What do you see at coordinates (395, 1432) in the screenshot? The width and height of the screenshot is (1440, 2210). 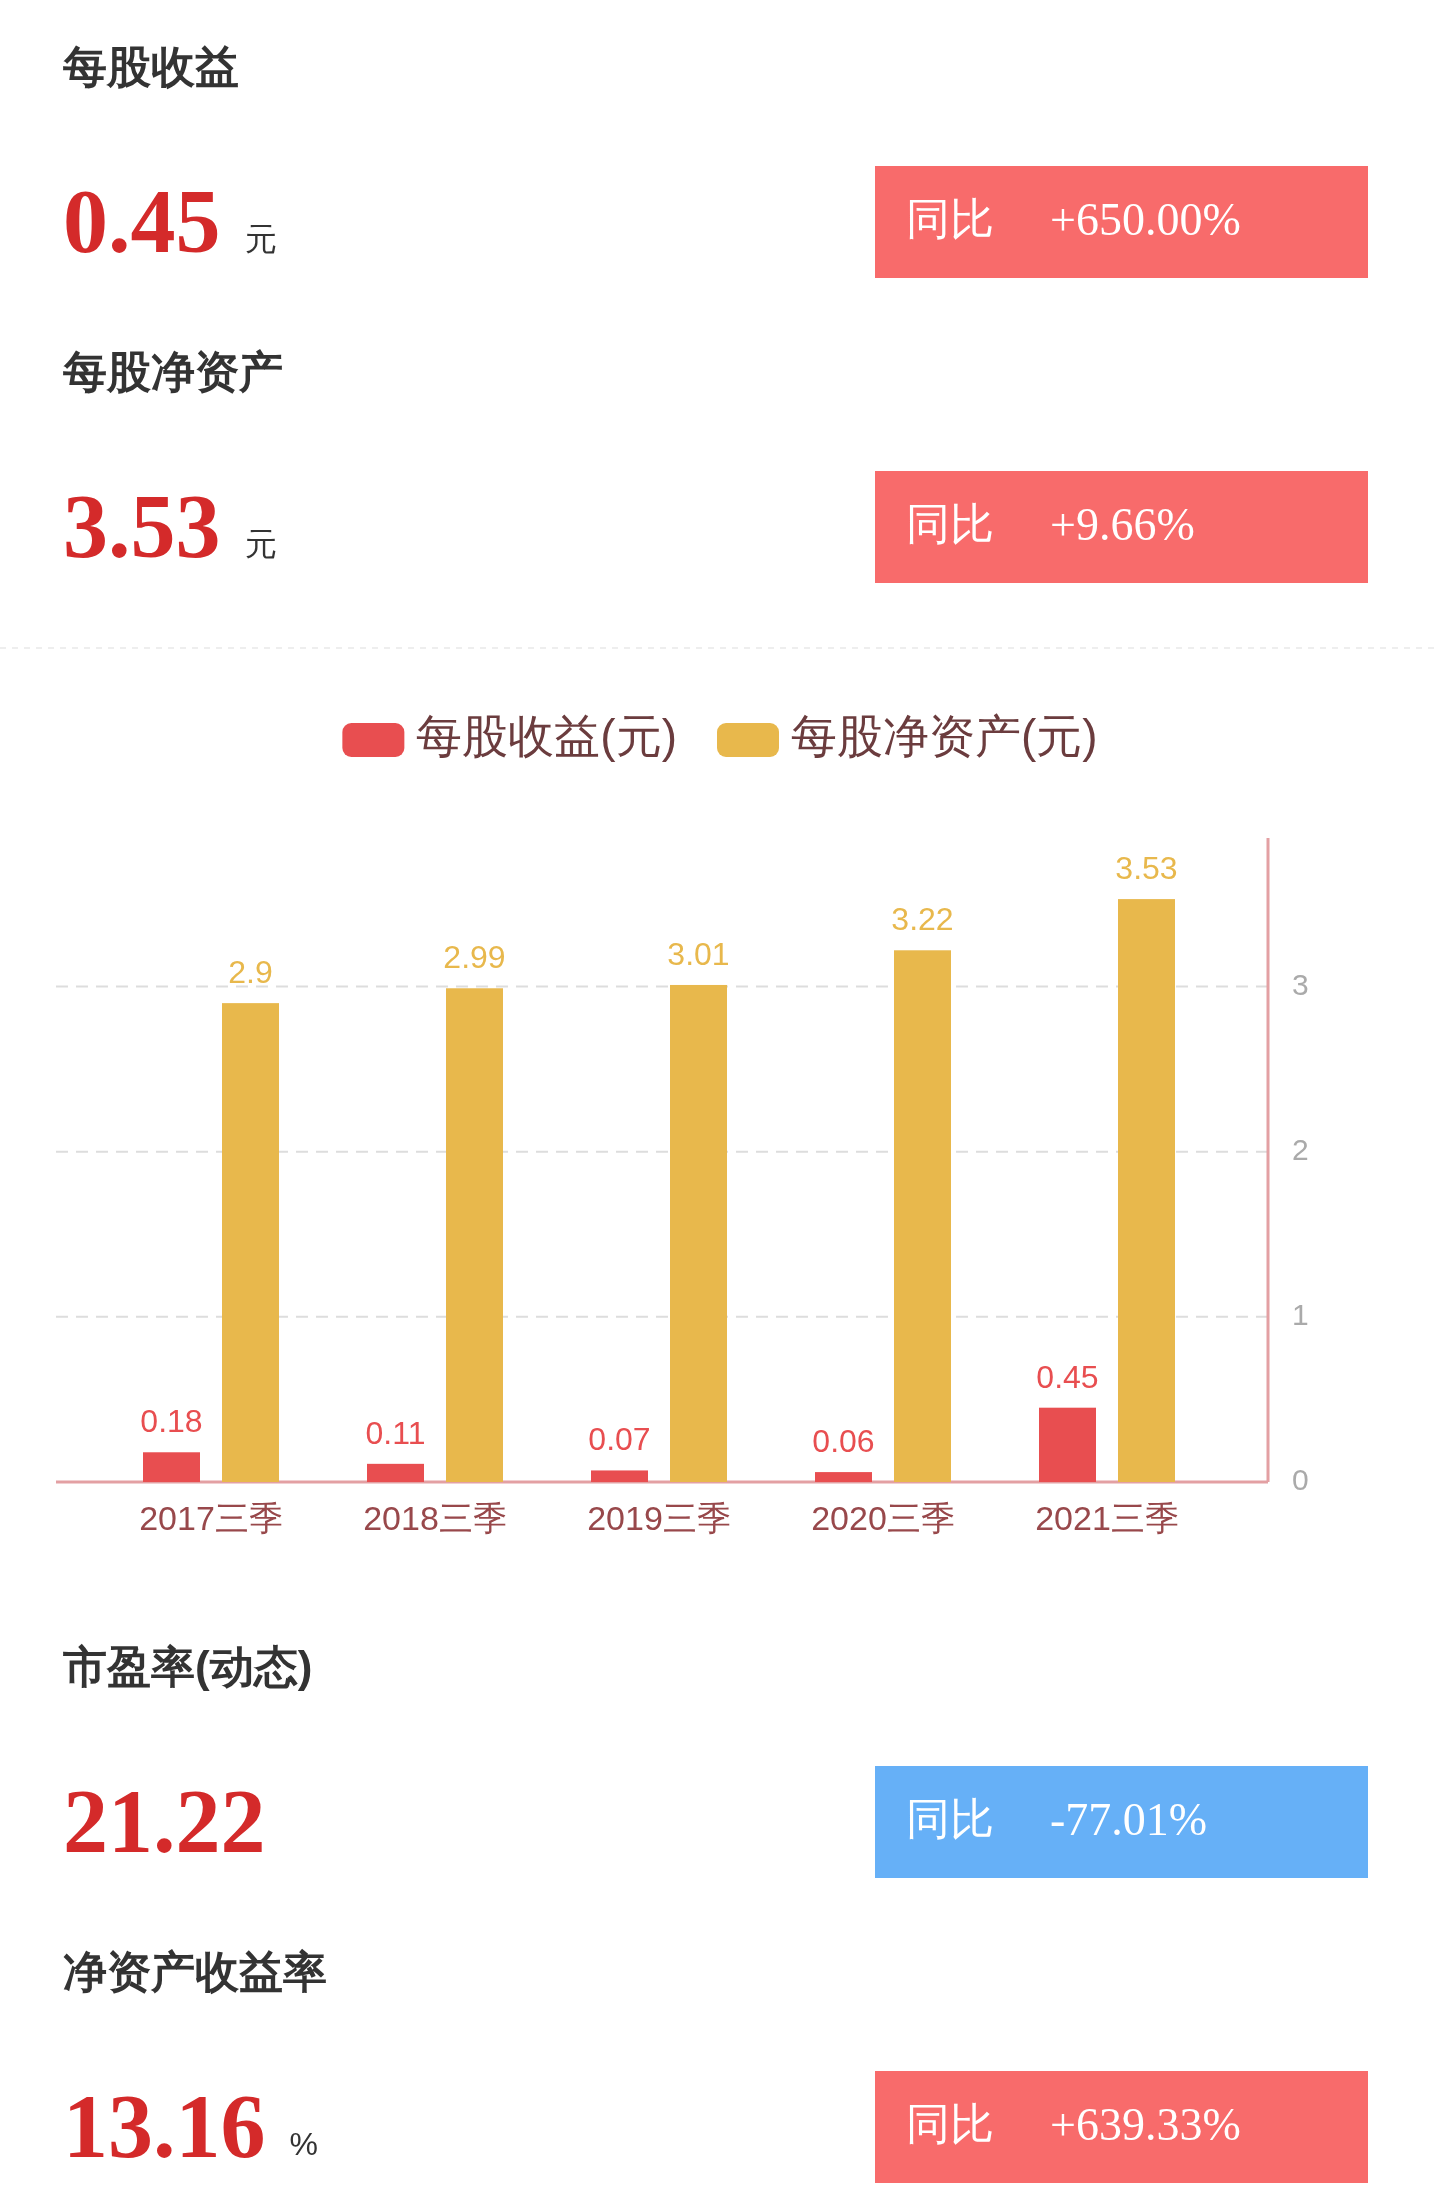 I see `data-label: 0.11` at bounding box center [395, 1432].